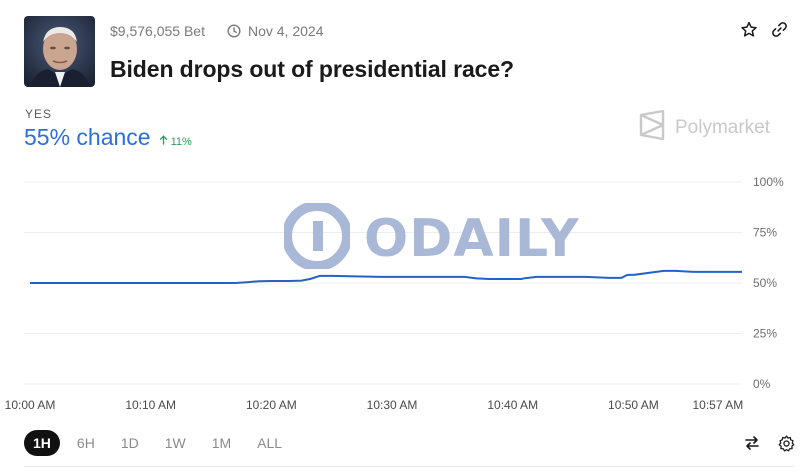  What do you see at coordinates (779, 29) in the screenshot?
I see `link-icon` at bounding box center [779, 29].